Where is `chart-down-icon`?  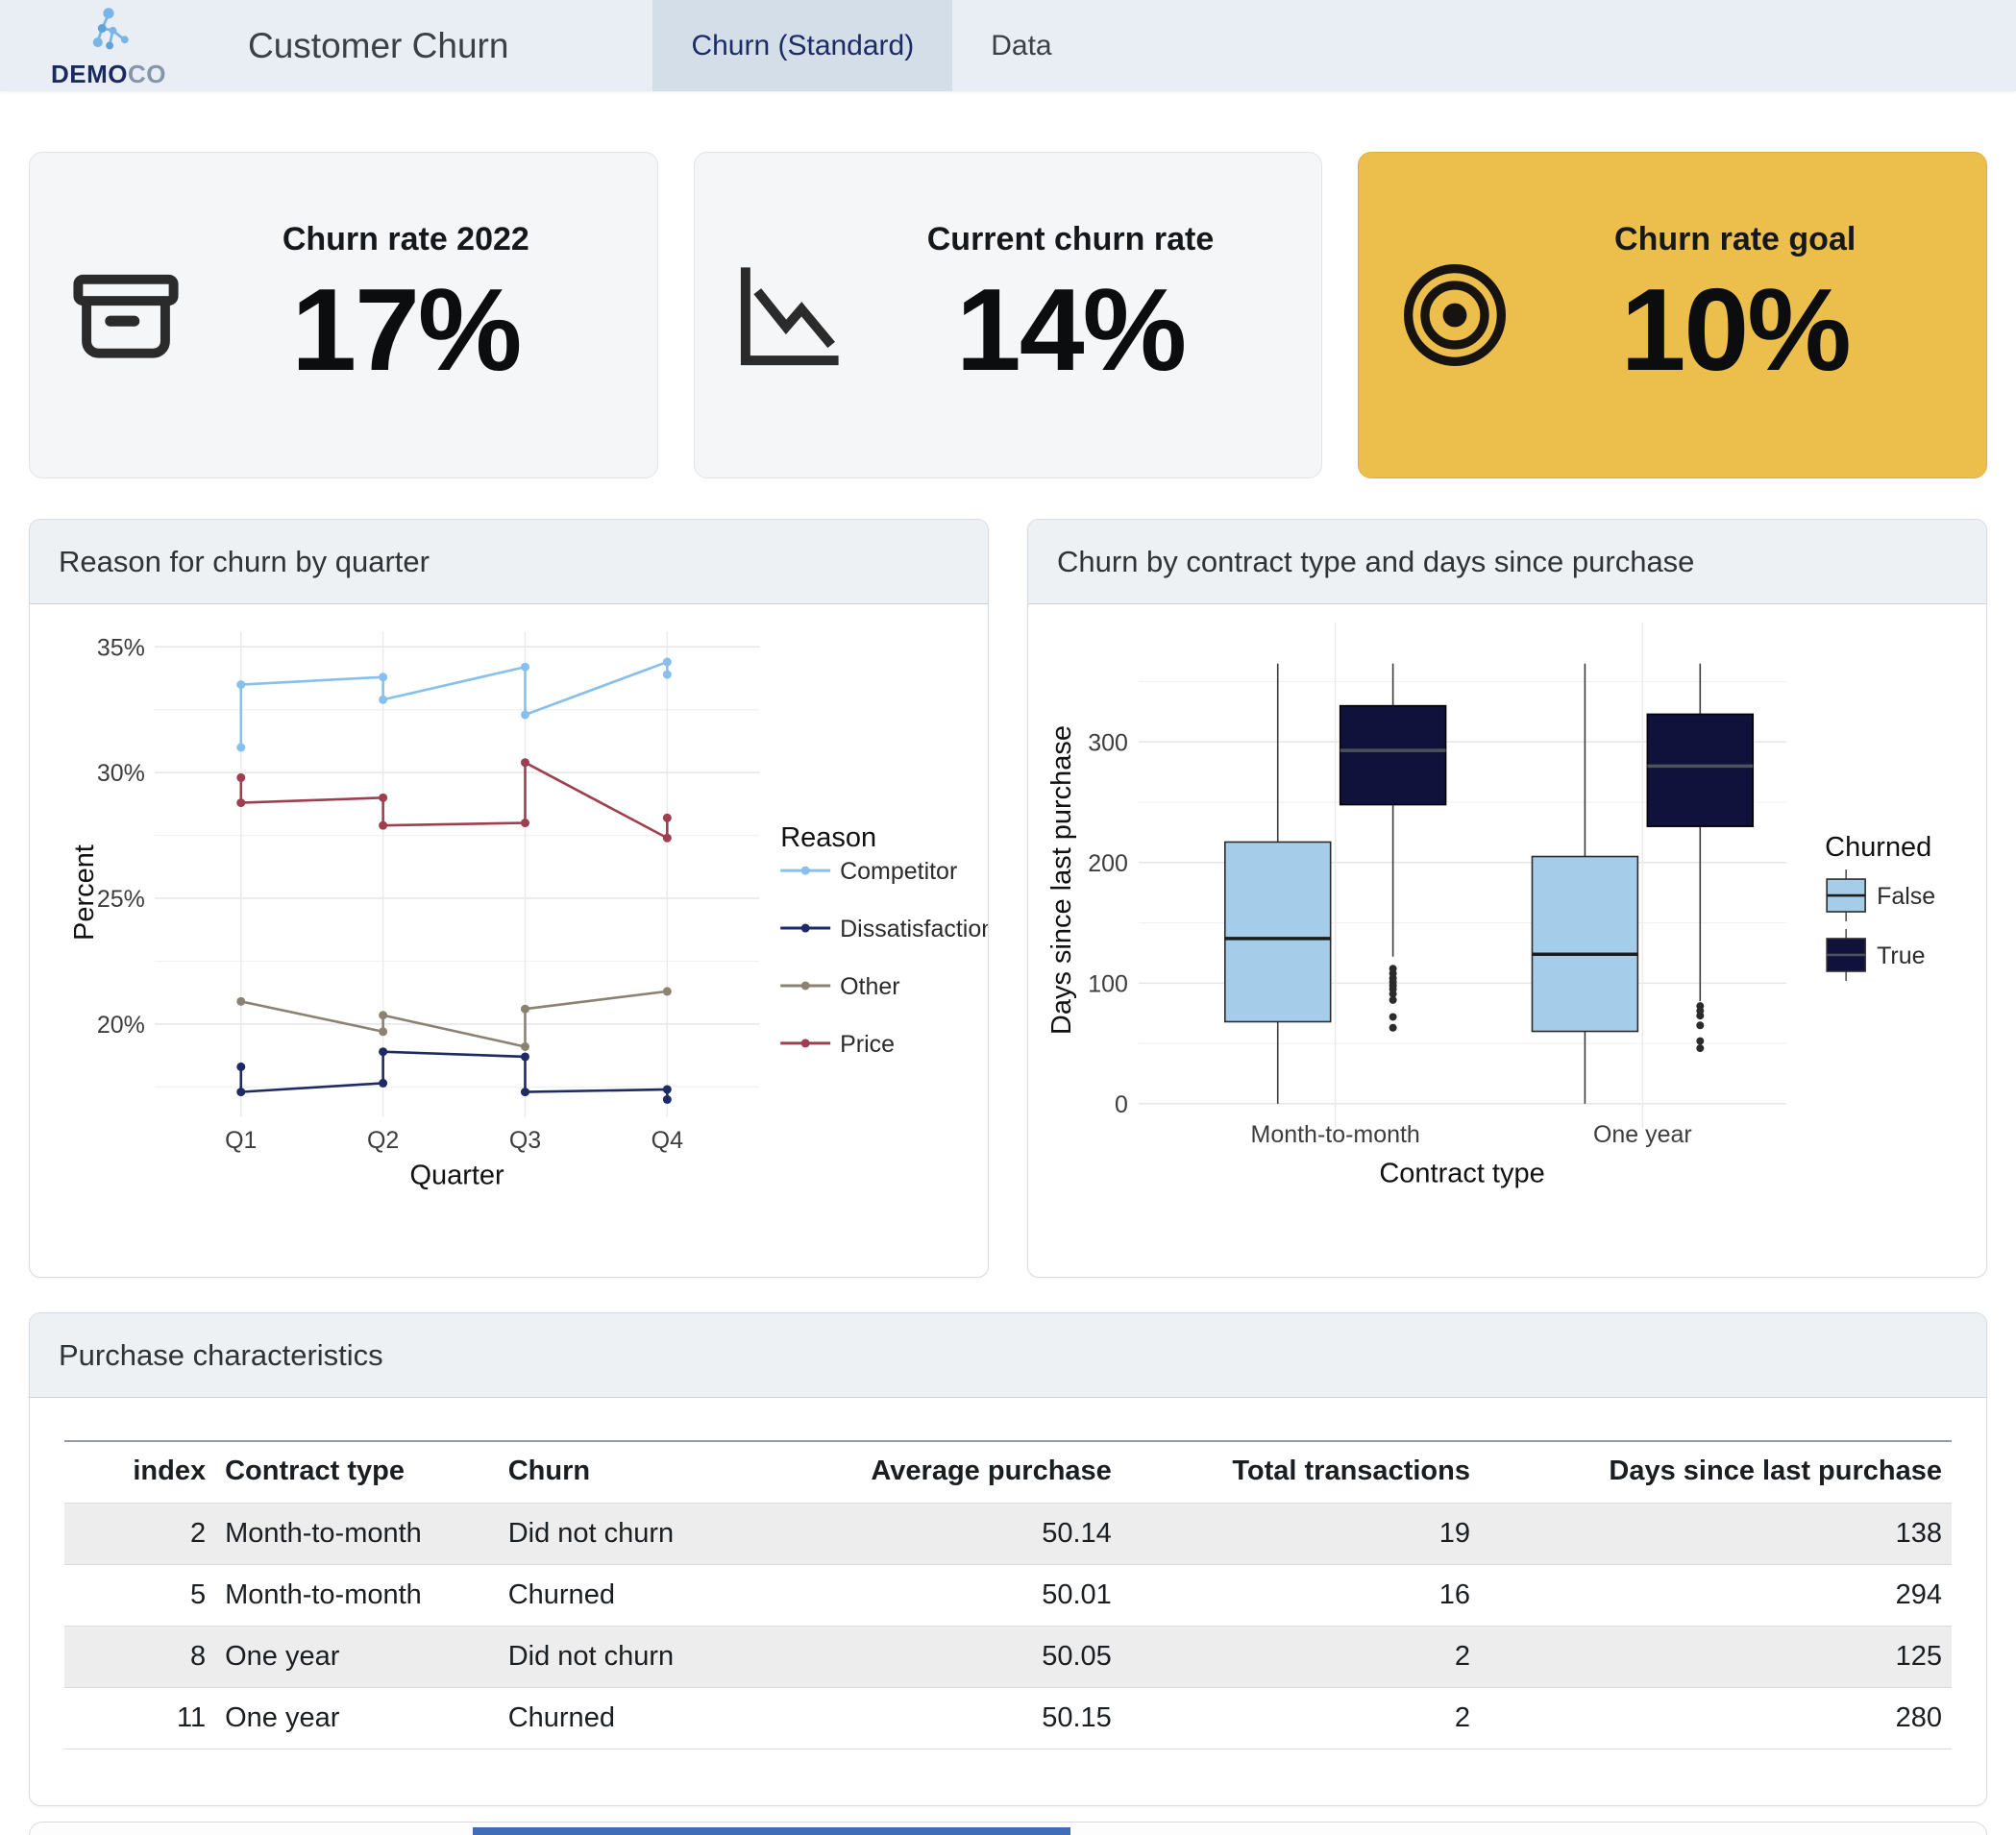
chart-down-icon is located at coordinates (791, 316).